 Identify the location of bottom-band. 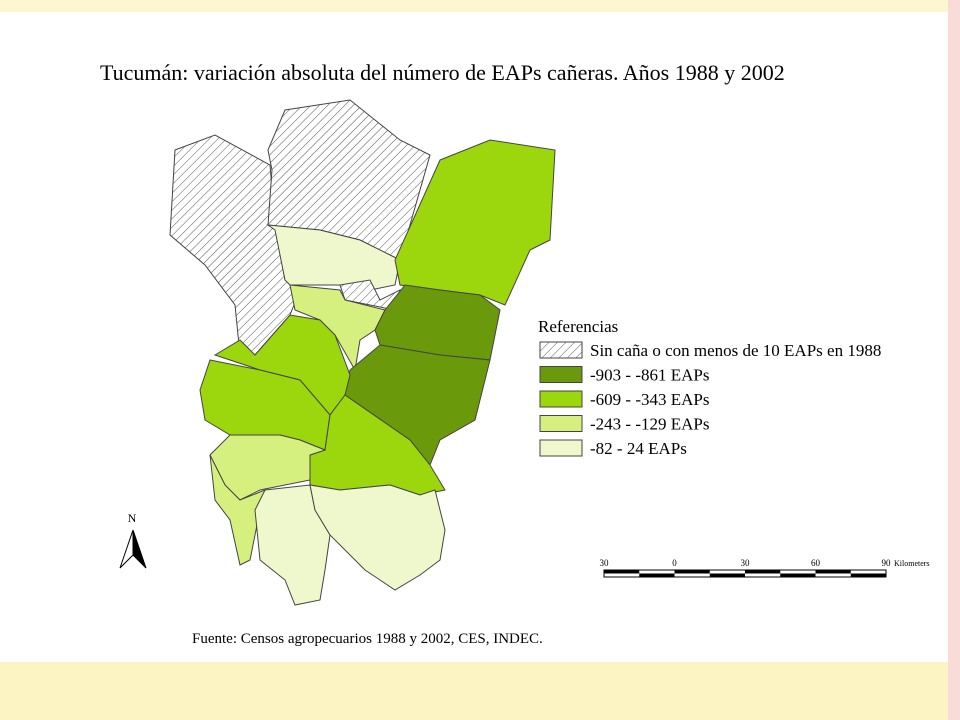
(474, 691).